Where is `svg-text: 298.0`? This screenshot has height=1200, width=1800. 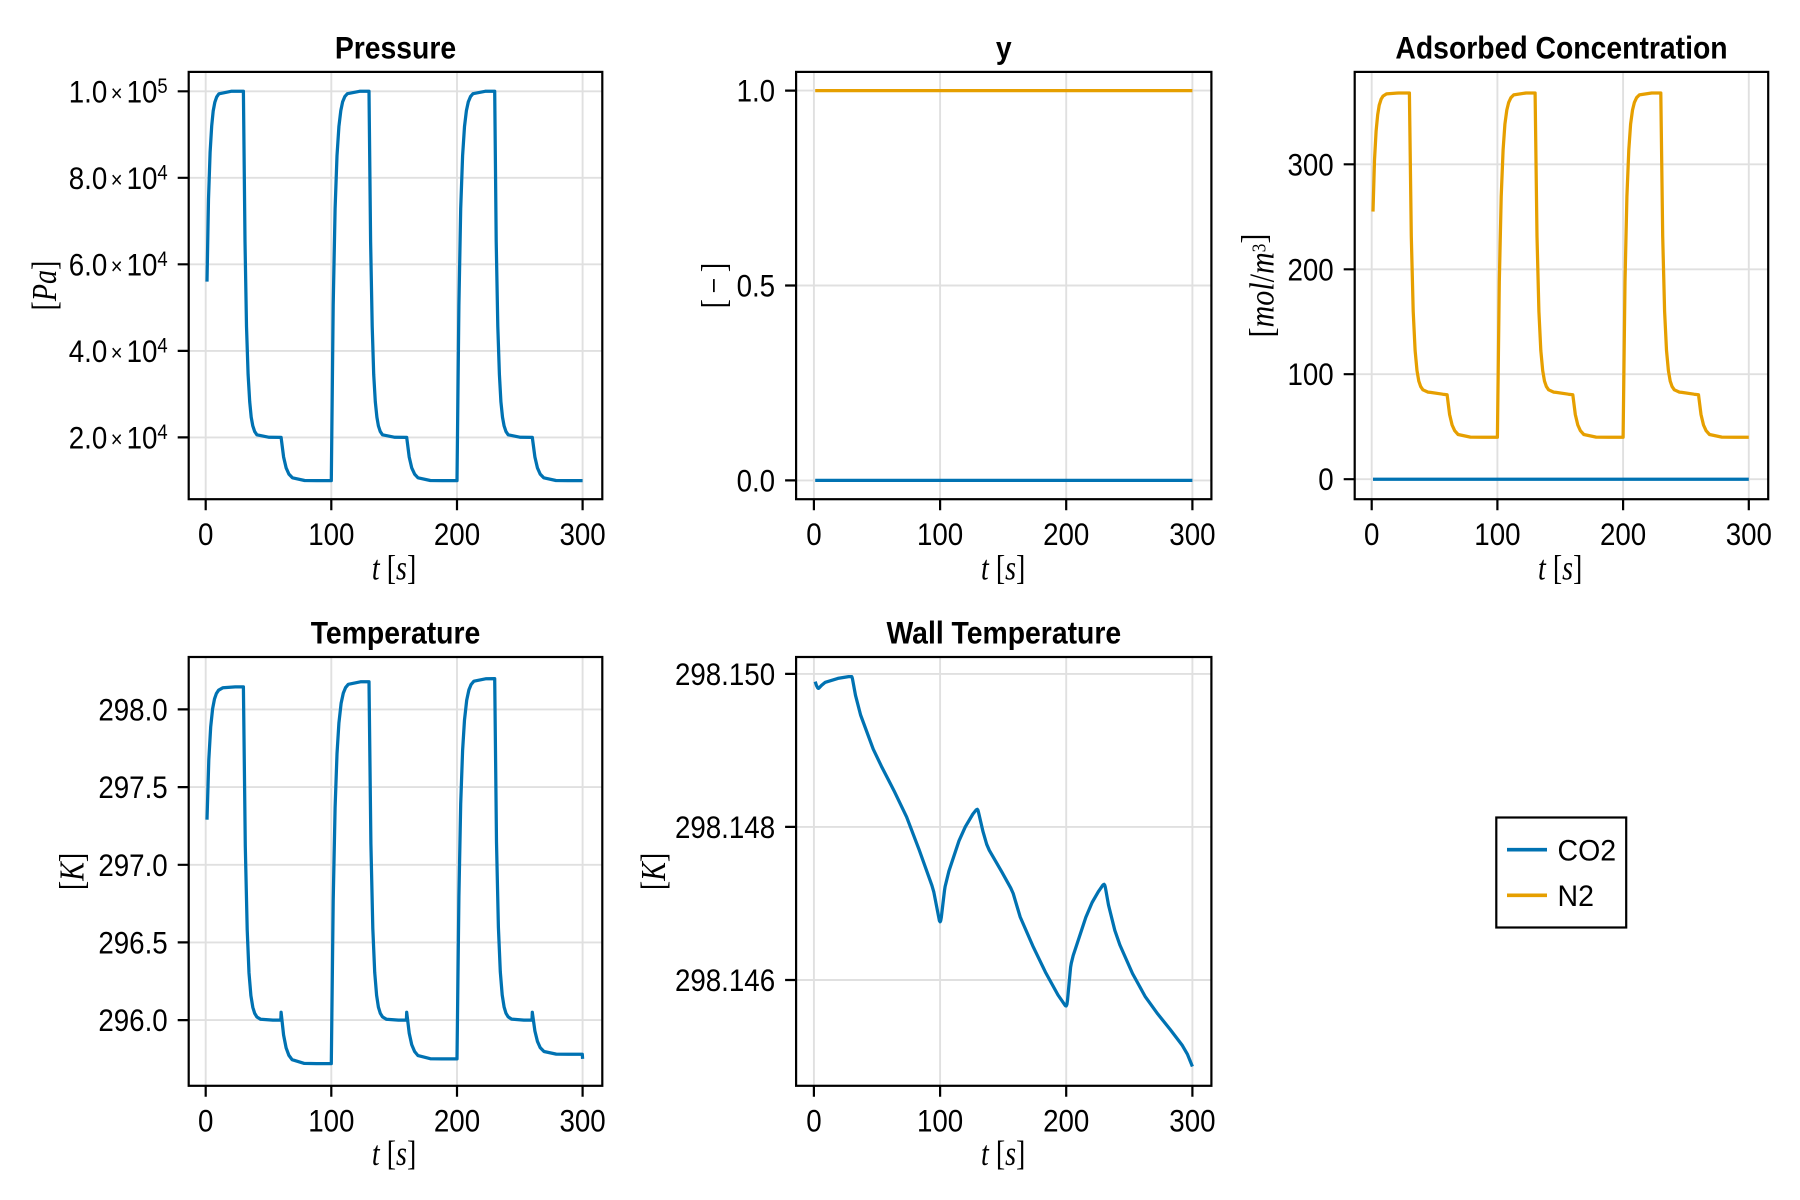
svg-text: 298.0 is located at coordinates (132, 710).